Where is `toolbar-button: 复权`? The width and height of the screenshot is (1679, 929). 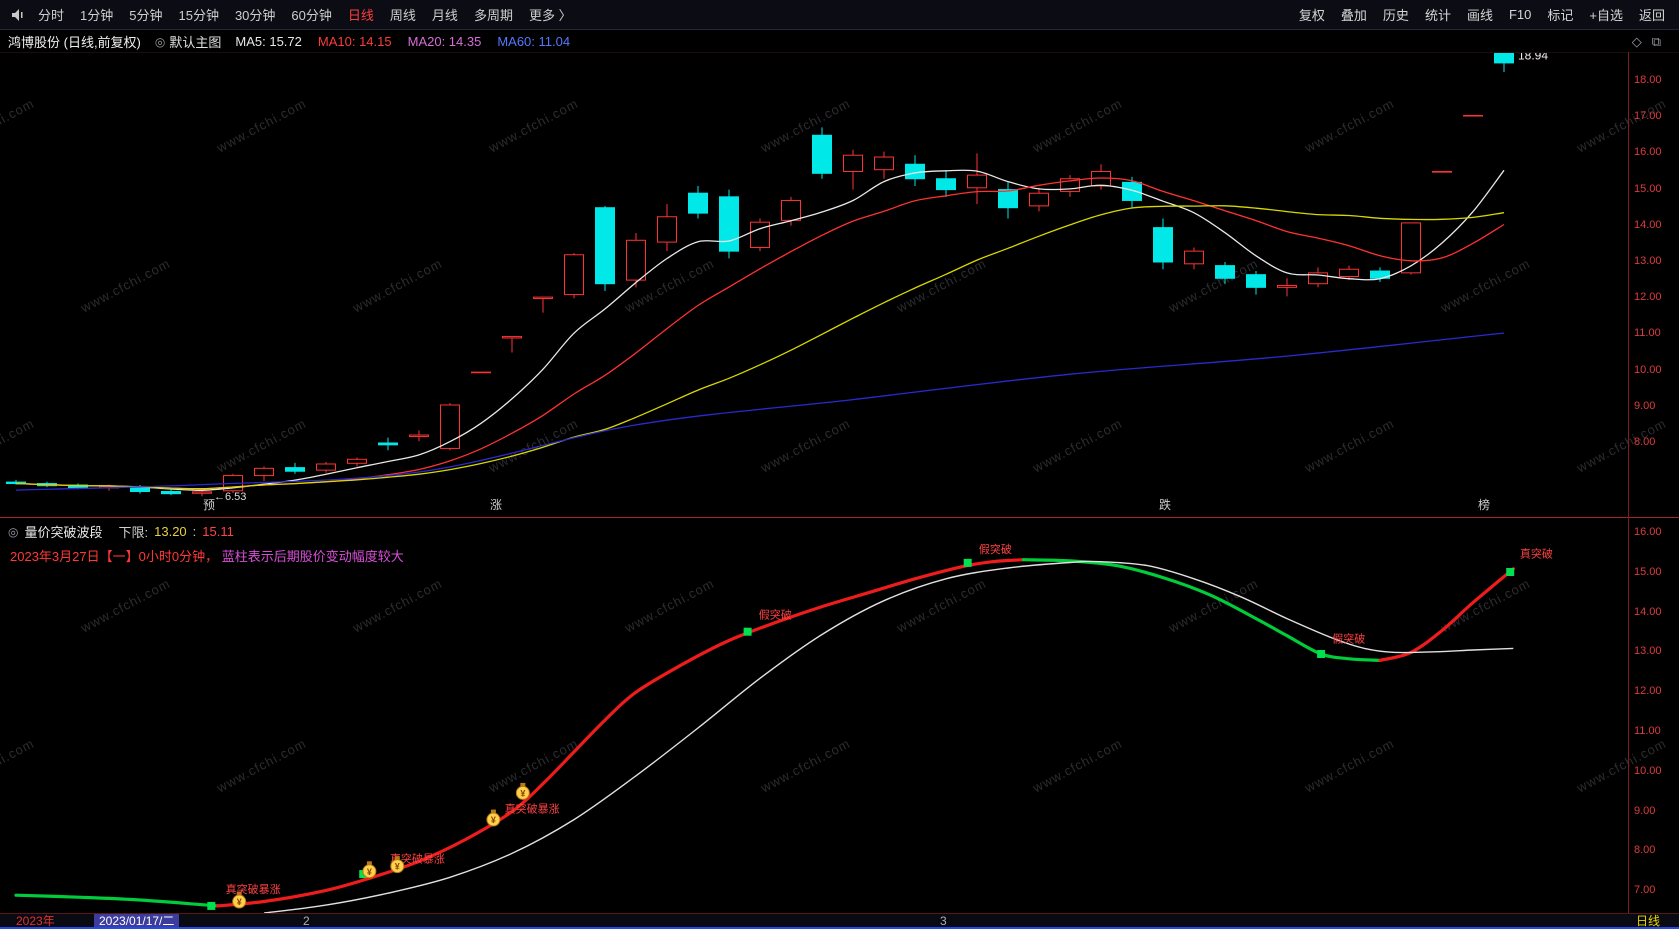
toolbar-button: 复权 is located at coordinates (1311, 15).